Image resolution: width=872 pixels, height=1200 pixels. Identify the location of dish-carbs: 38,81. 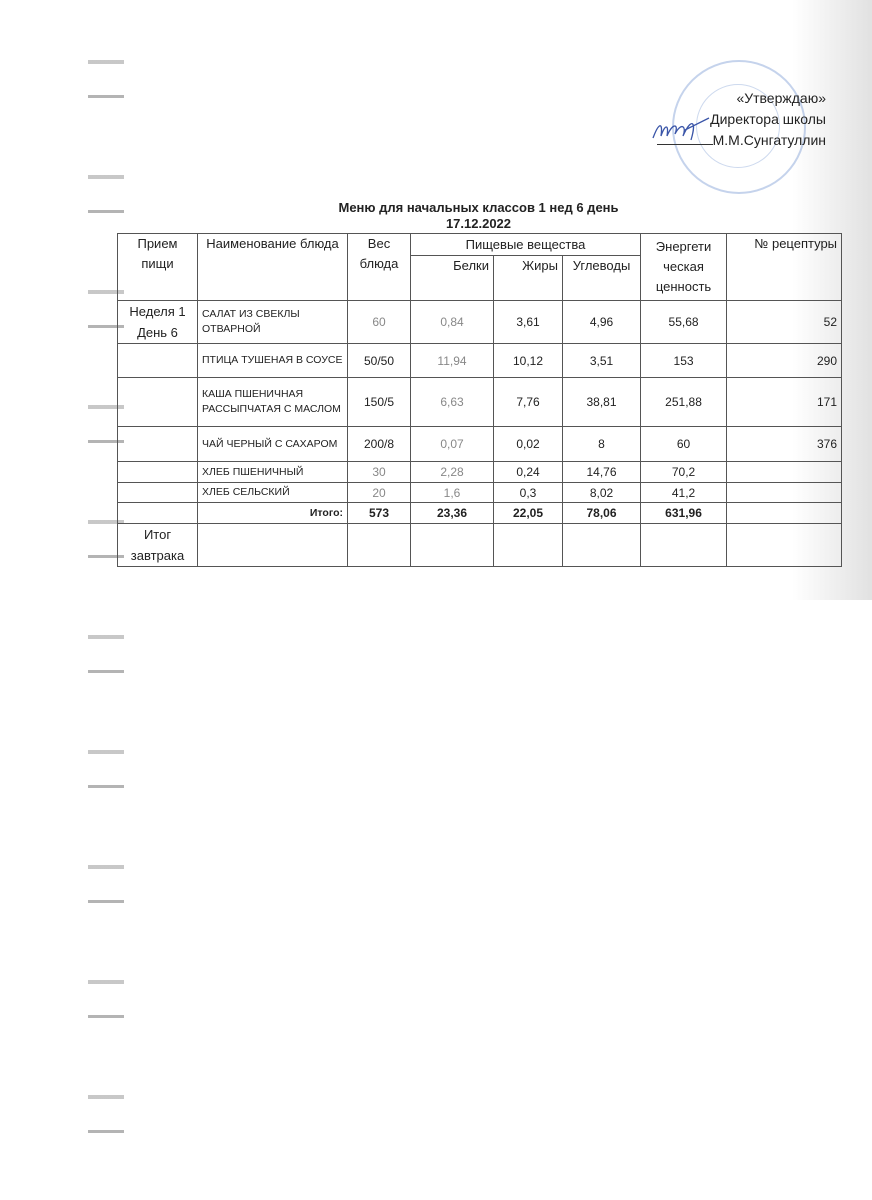
(601, 402).